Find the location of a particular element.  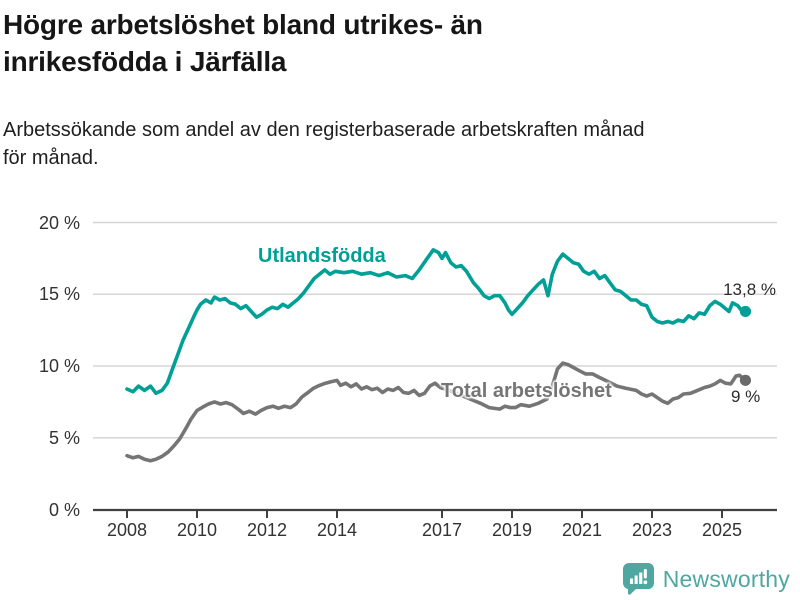

x-tick-label: 2023 is located at coordinates (652, 530).